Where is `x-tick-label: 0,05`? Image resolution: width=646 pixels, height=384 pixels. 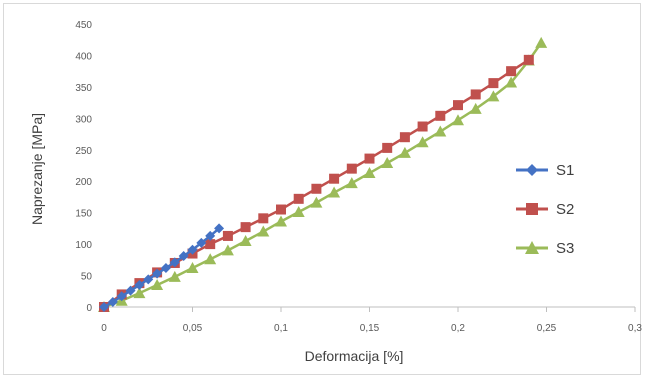 x-tick-label: 0,05 is located at coordinates (193, 328).